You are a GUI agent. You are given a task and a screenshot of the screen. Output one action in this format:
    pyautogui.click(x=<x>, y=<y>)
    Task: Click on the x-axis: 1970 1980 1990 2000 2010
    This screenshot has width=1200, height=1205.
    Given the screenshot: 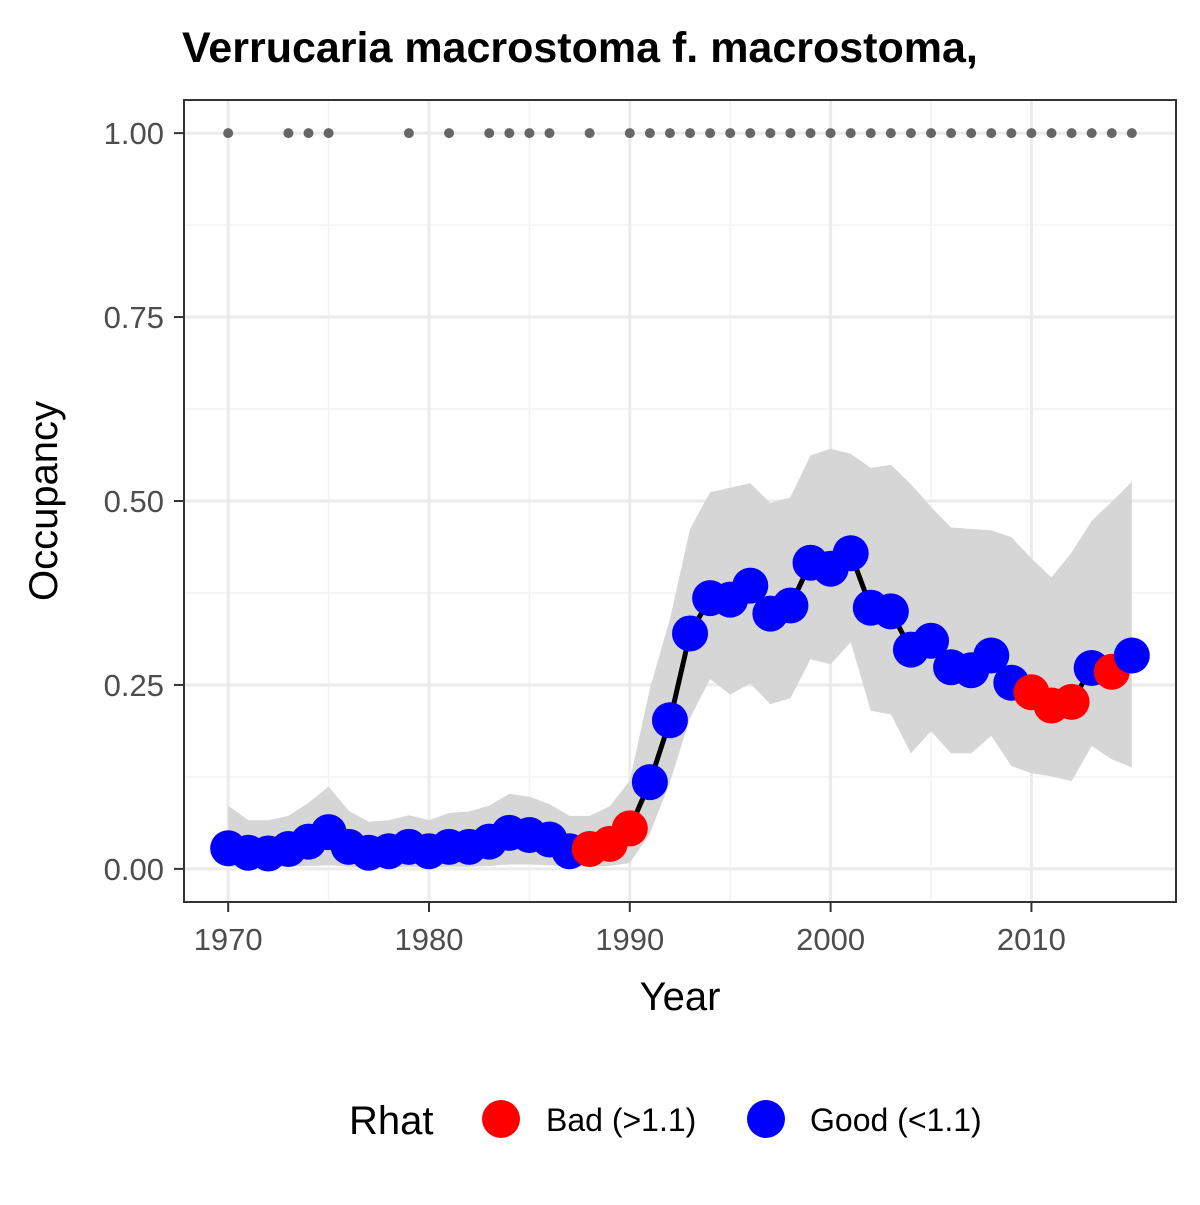 What is the action you would take?
    pyautogui.click(x=630, y=929)
    